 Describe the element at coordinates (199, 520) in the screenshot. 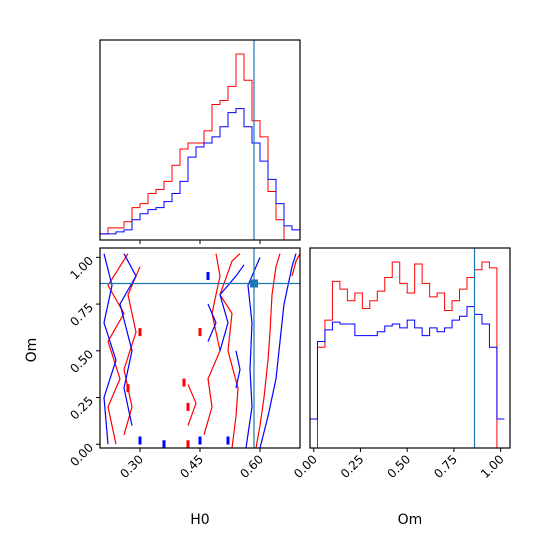

I see `x-axis-label-h0: H0` at that location.